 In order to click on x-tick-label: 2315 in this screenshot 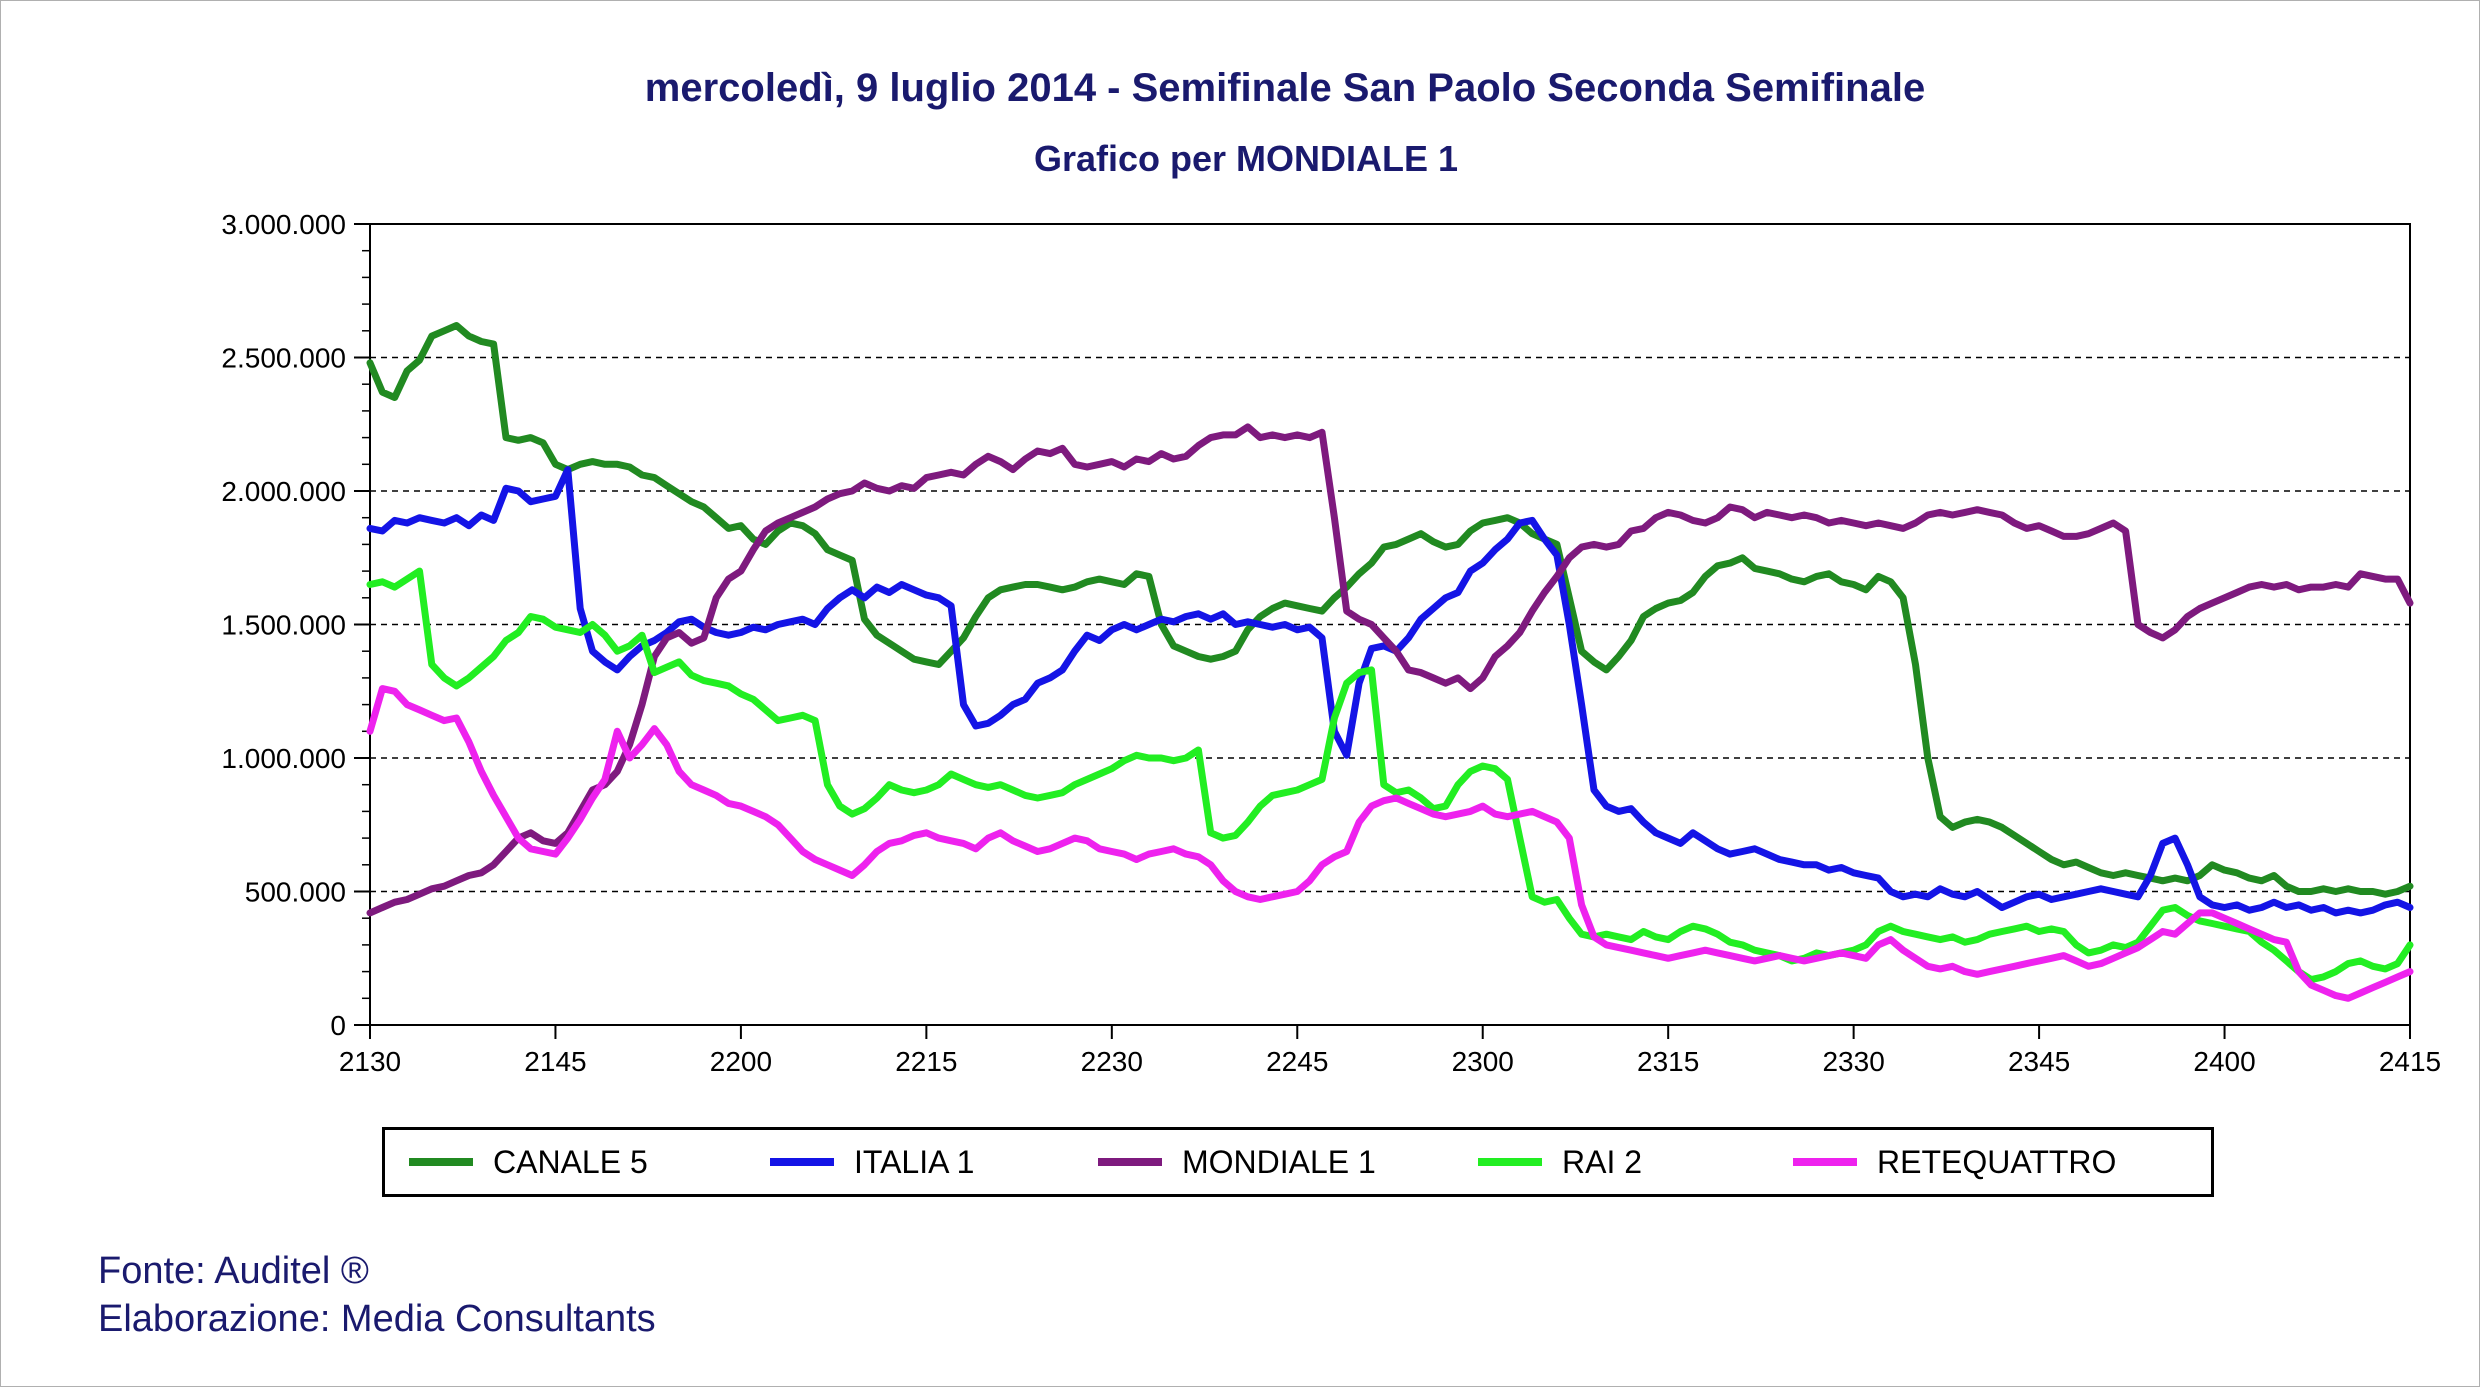, I will do `click(1668, 1061)`.